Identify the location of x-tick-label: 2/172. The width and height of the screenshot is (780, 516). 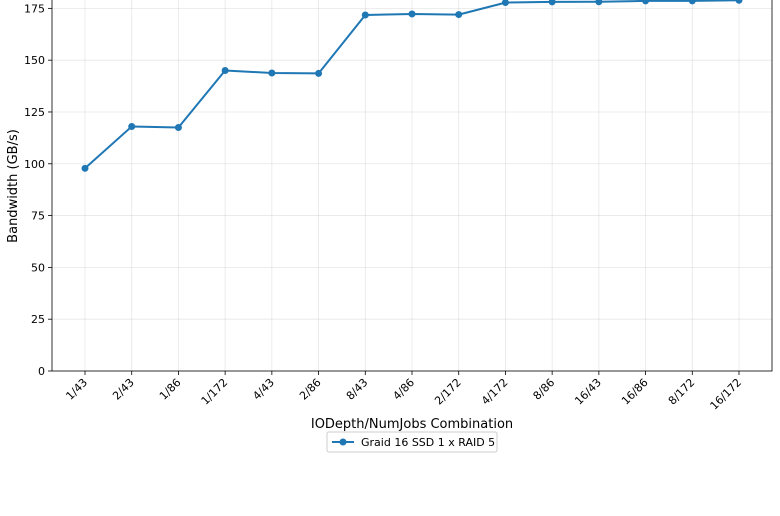
(448, 392).